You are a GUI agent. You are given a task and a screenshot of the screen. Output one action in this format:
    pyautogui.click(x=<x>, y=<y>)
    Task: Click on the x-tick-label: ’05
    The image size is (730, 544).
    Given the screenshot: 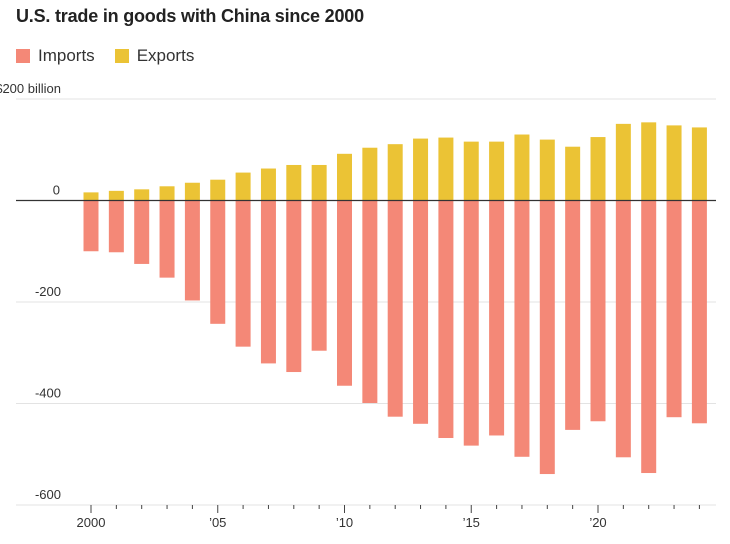 What is the action you would take?
    pyautogui.click(x=217, y=522)
    